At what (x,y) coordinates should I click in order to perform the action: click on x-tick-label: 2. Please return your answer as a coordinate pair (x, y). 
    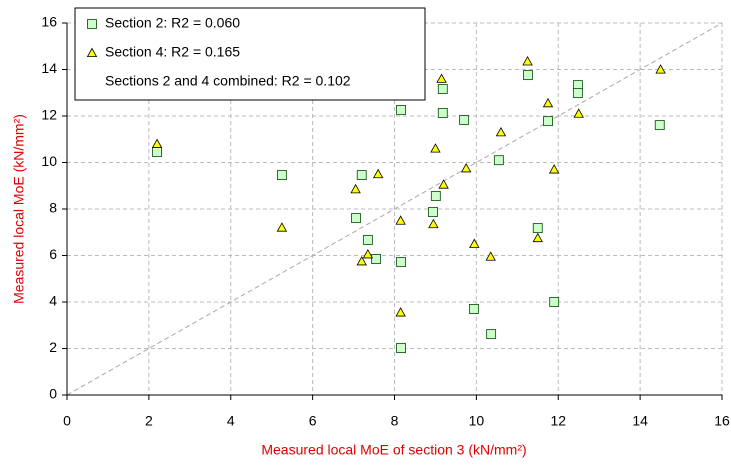
    Looking at the image, I should click on (149, 421).